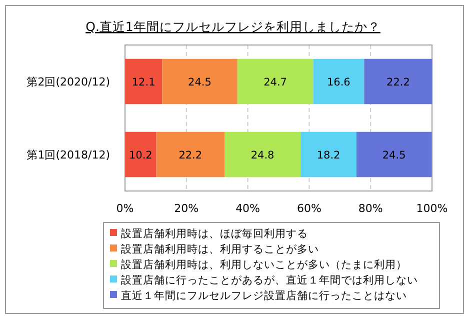 This screenshot has height=320, width=470. I want to click on data-label: 10.2, so click(140, 156).